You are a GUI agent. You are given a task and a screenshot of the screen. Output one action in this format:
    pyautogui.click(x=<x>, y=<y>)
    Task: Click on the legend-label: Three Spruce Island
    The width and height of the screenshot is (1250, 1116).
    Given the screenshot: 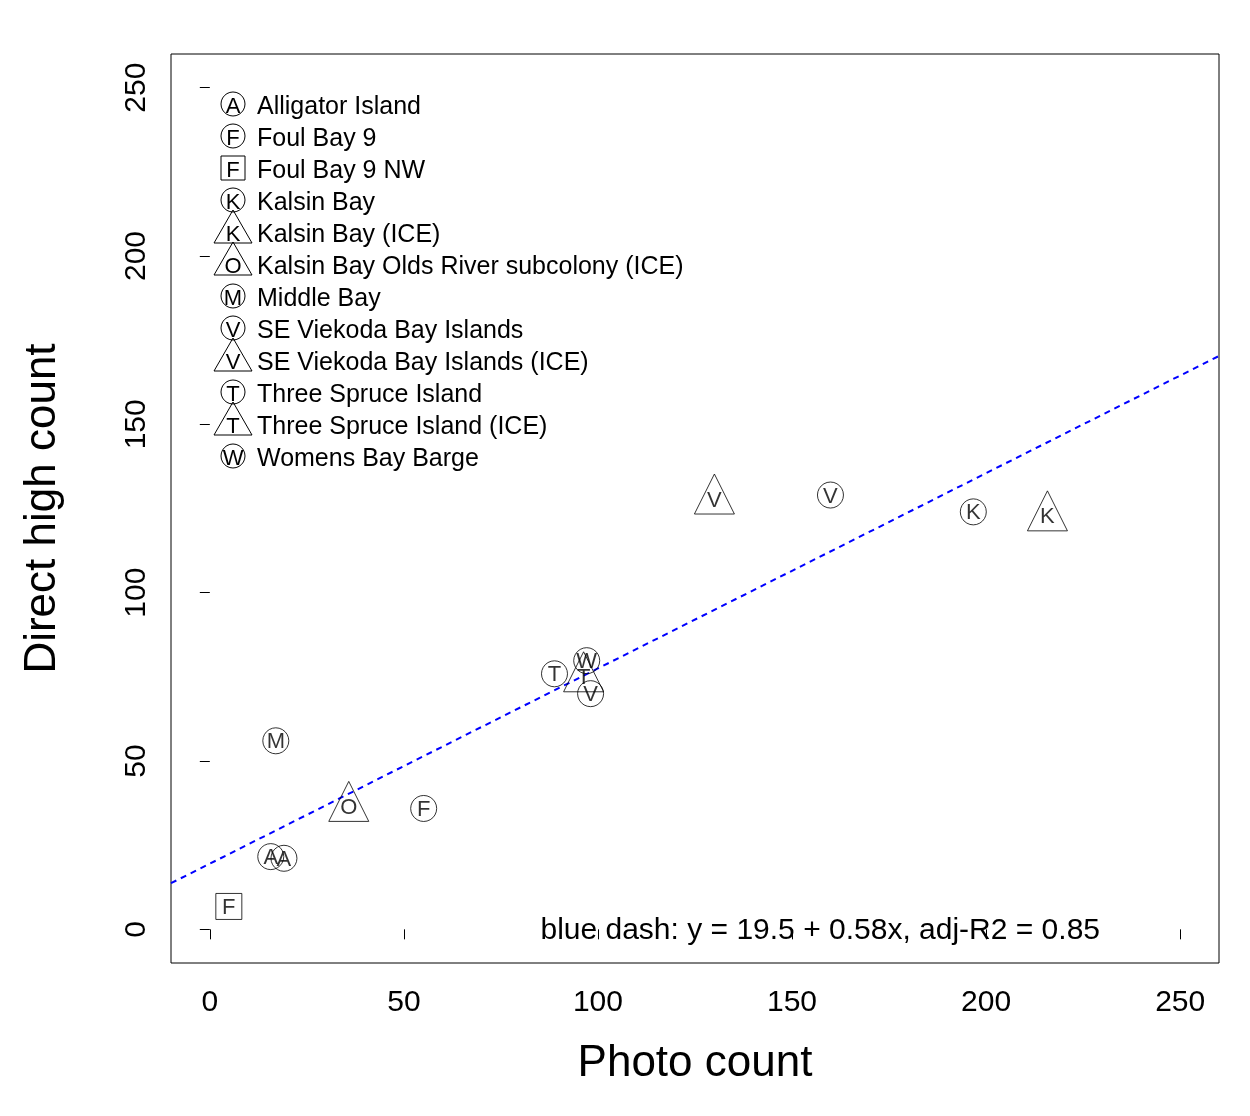 What is the action you would take?
    pyautogui.click(x=370, y=393)
    